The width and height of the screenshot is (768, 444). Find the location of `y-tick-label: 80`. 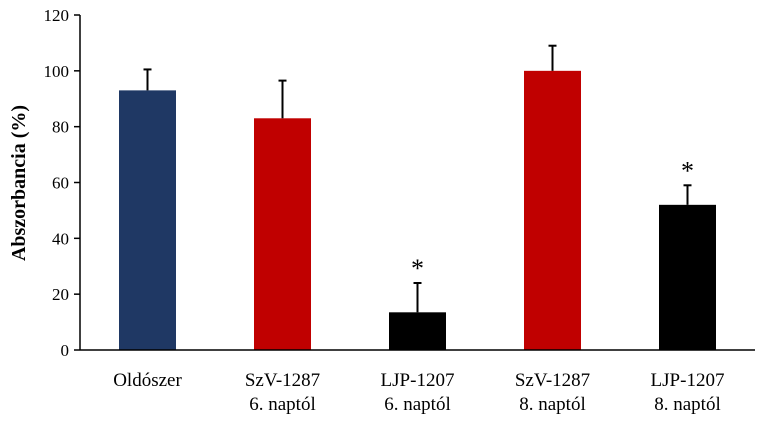

y-tick-label: 80 is located at coordinates (60, 127).